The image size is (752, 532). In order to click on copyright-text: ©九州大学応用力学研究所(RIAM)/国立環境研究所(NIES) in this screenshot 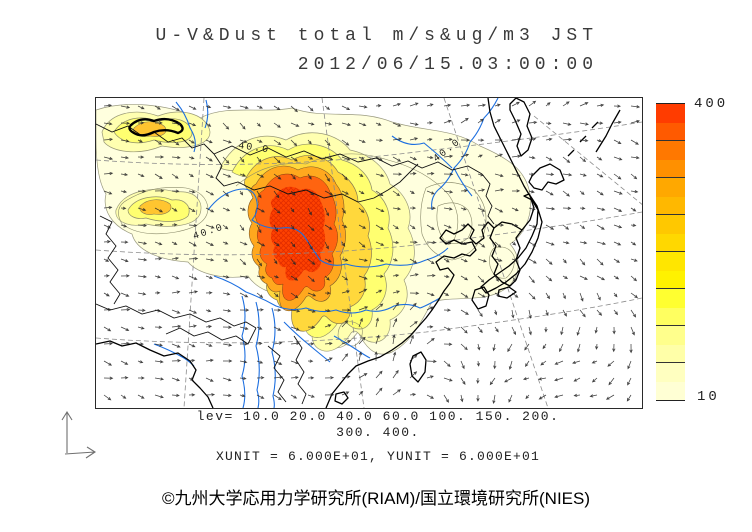, I will do `click(376, 498)`.